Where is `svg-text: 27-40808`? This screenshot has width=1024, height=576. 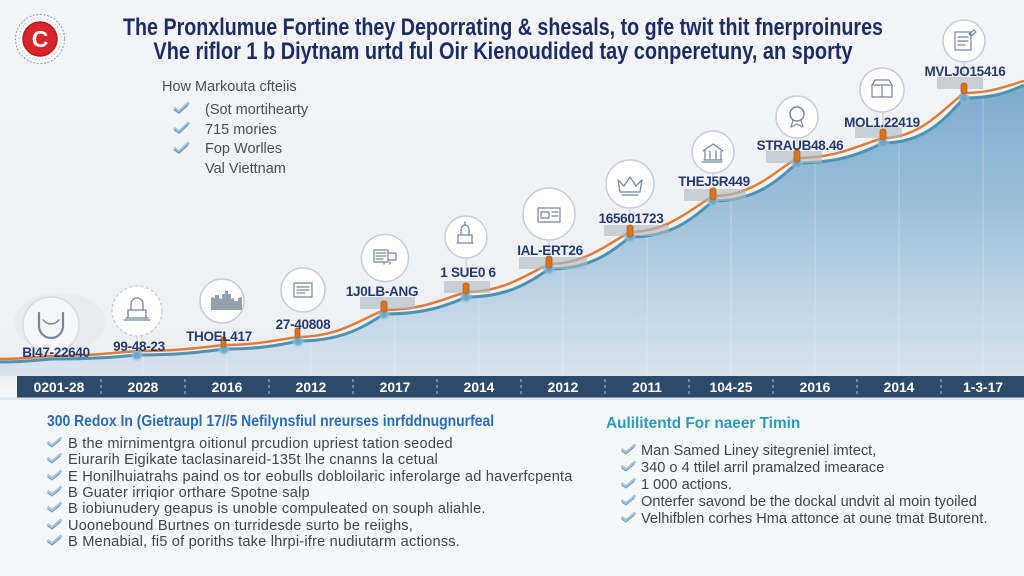
svg-text: 27-40808 is located at coordinates (303, 324).